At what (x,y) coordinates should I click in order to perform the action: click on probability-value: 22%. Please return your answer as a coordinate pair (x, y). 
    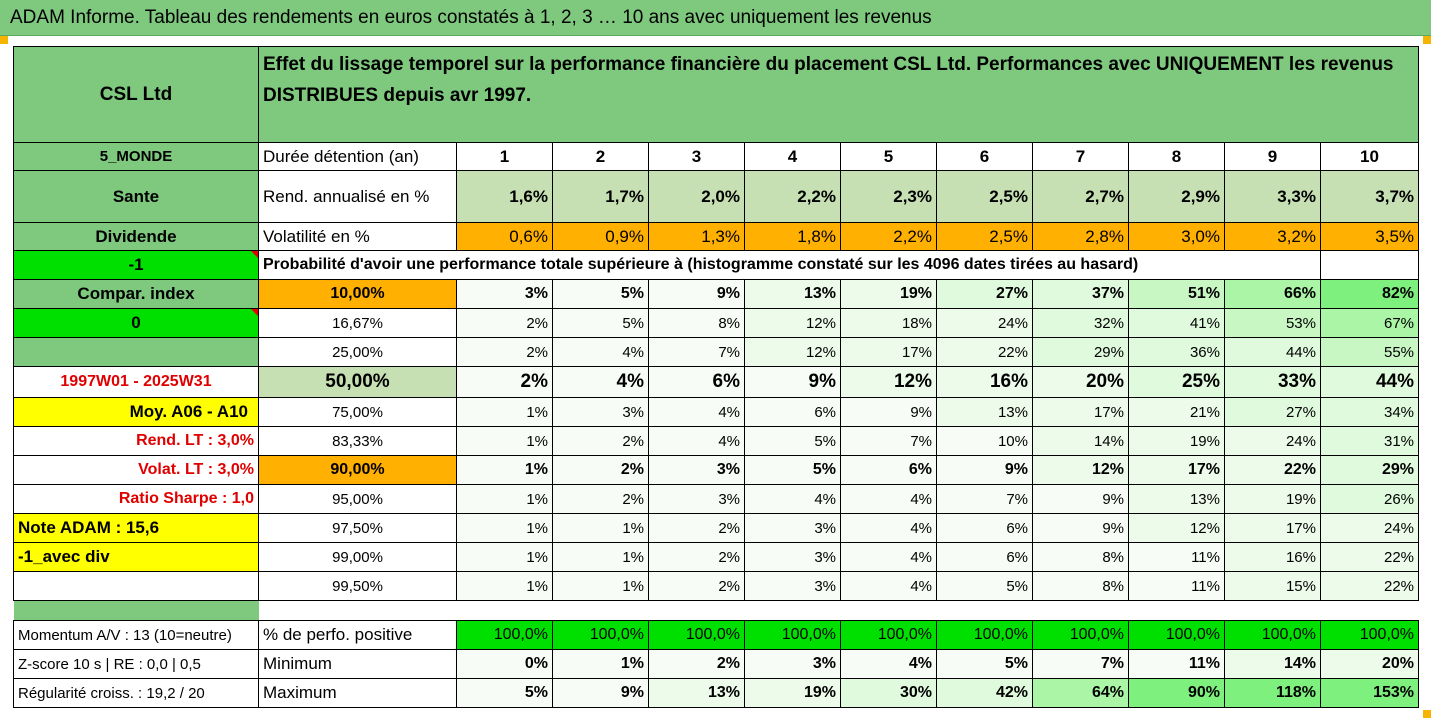
    Looking at the image, I should click on (1272, 470).